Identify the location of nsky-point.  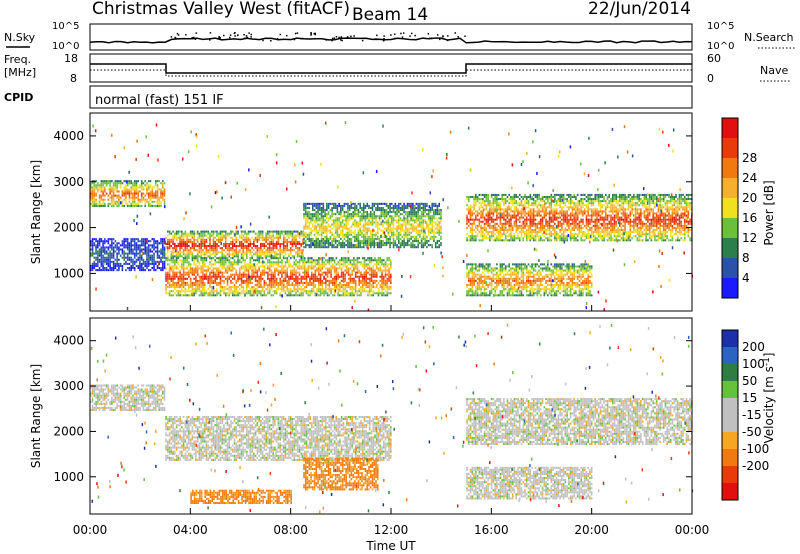
(442, 38).